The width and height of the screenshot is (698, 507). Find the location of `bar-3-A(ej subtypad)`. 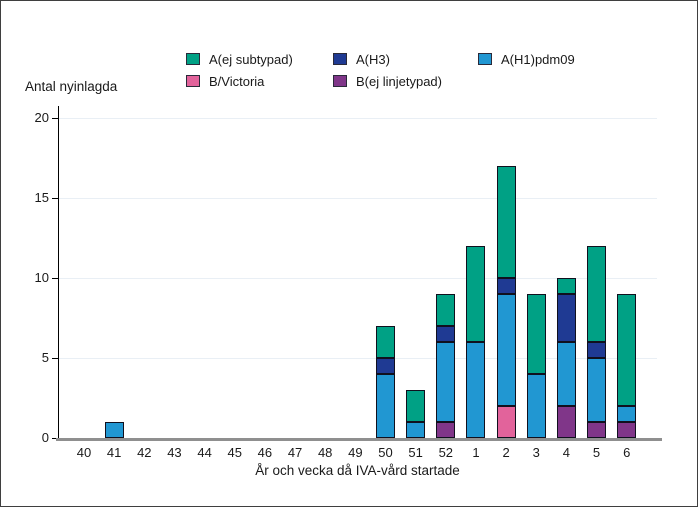

bar-3-A(ej subtypad) is located at coordinates (536, 334).